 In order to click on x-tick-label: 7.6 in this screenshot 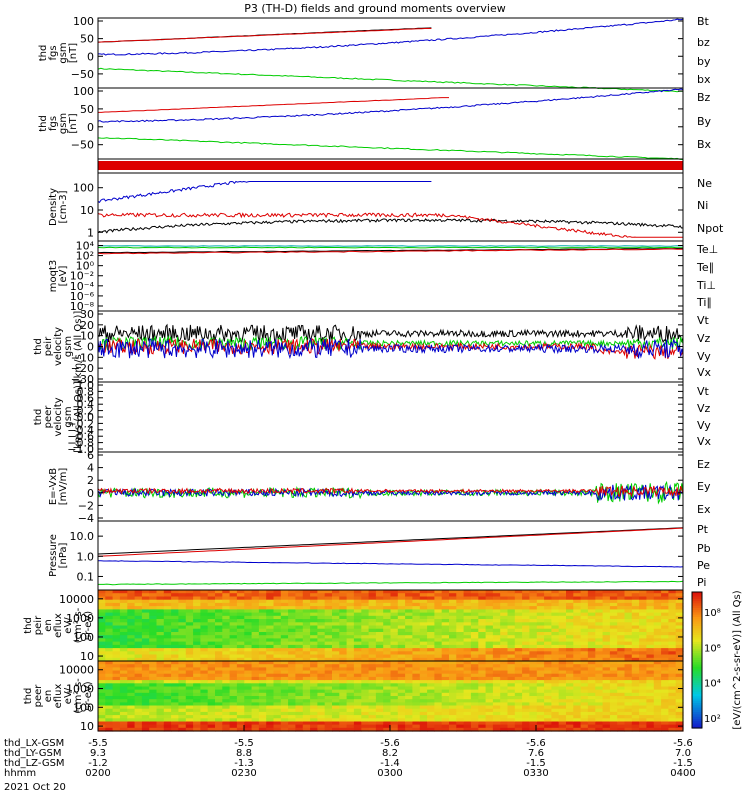, I will do `click(536, 753)`.